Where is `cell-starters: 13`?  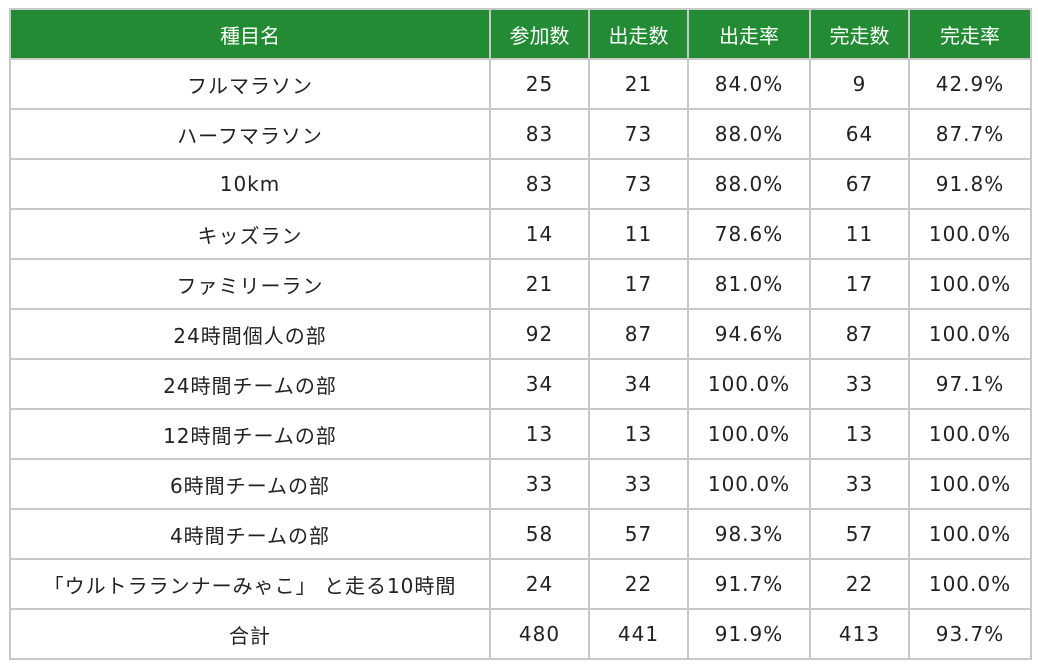 cell-starters: 13 is located at coordinates (638, 434).